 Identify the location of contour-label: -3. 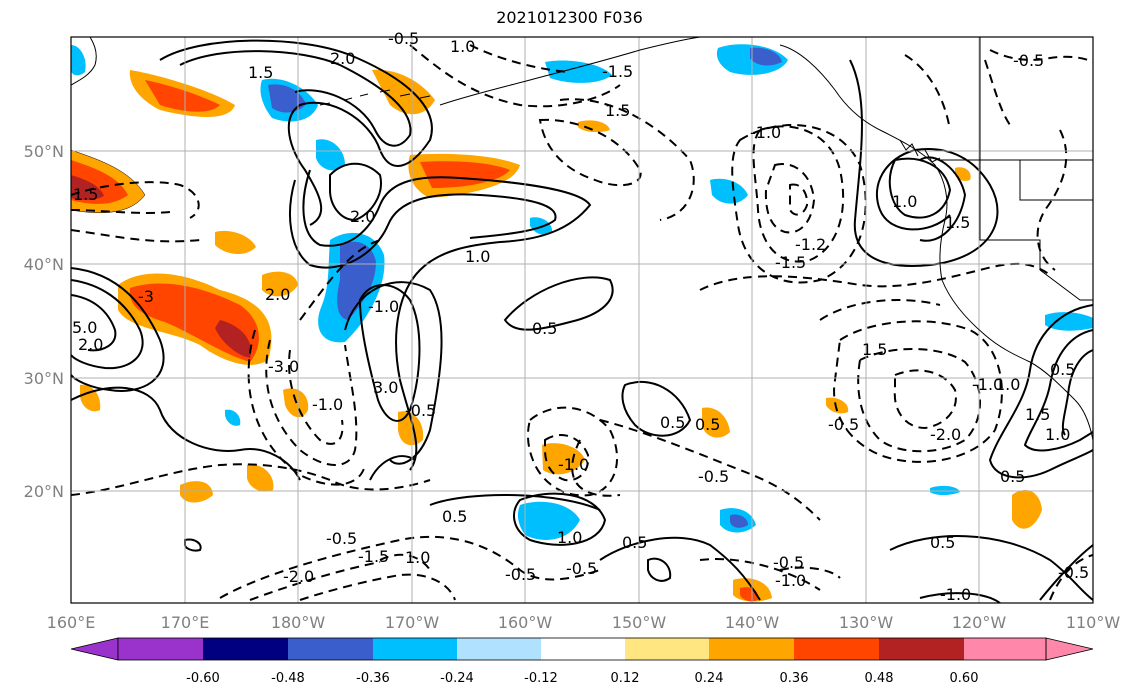
(146, 296).